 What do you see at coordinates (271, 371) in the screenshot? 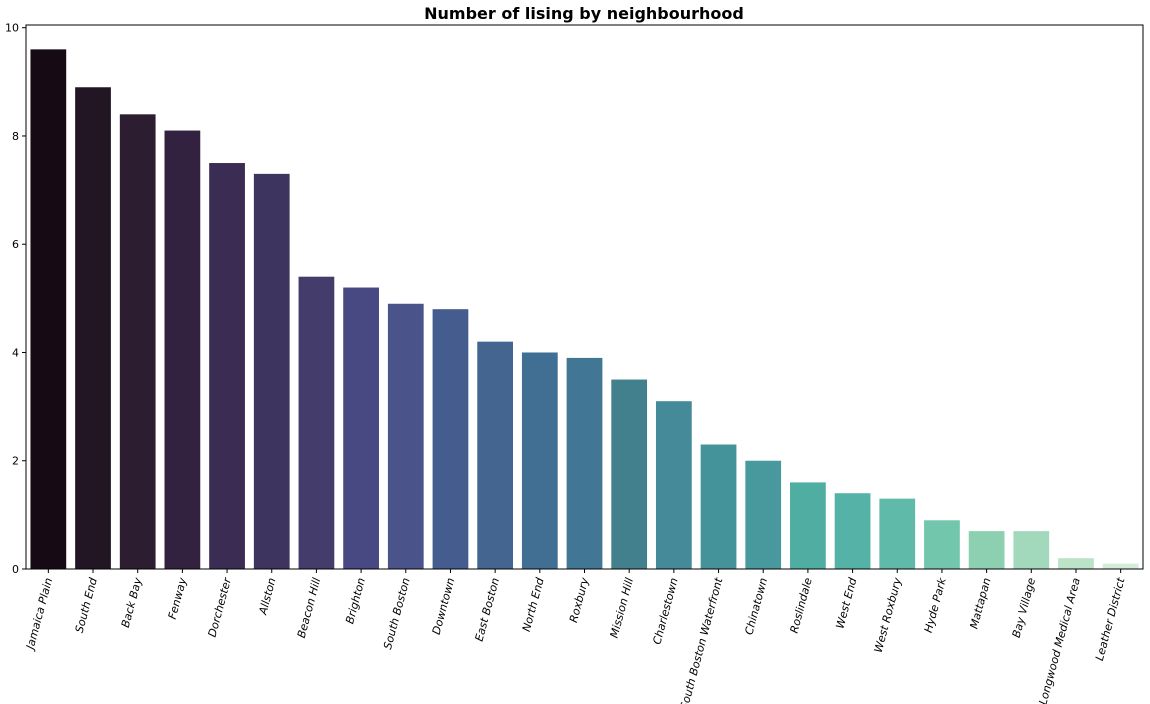
I see `bar-allston` at bounding box center [271, 371].